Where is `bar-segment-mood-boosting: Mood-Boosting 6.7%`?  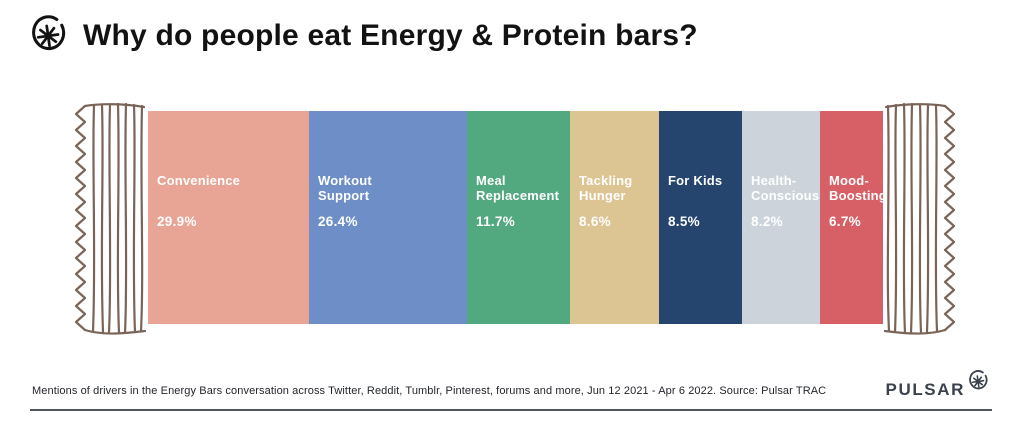
bar-segment-mood-boosting: Mood-Boosting 6.7% is located at coordinates (853, 217).